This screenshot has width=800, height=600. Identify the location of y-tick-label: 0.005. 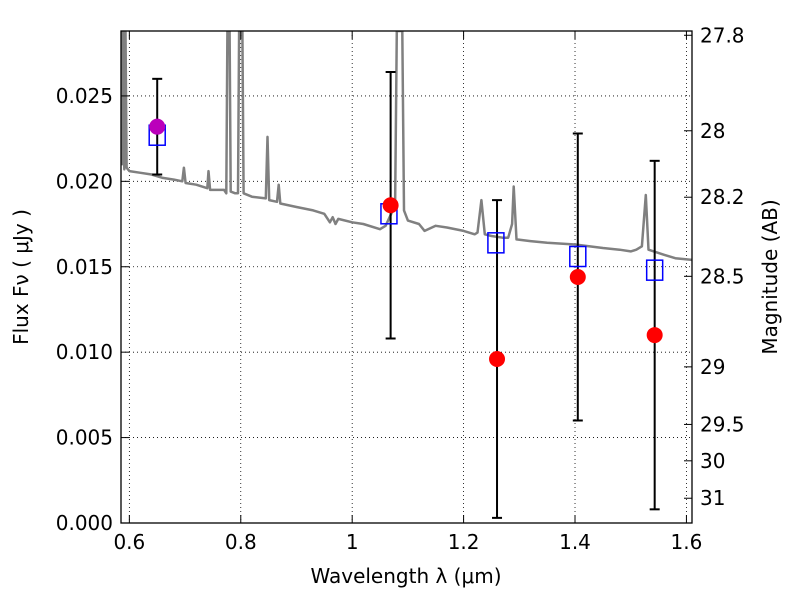
(84, 438).